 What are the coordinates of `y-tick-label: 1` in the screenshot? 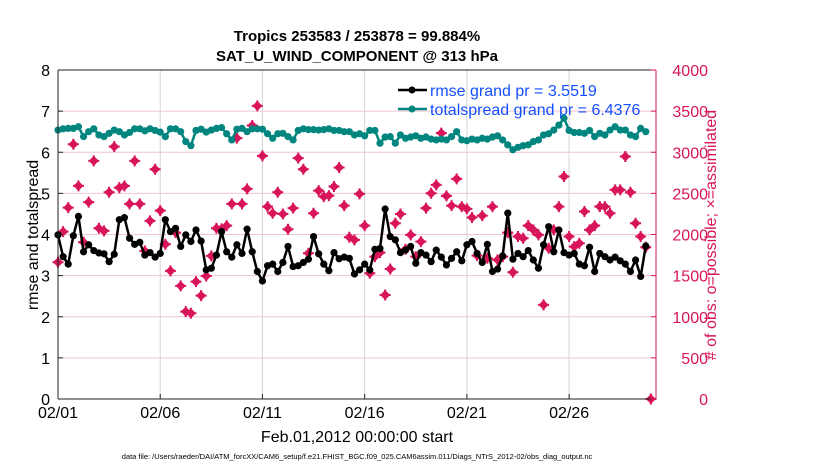 It's located at (45, 359).